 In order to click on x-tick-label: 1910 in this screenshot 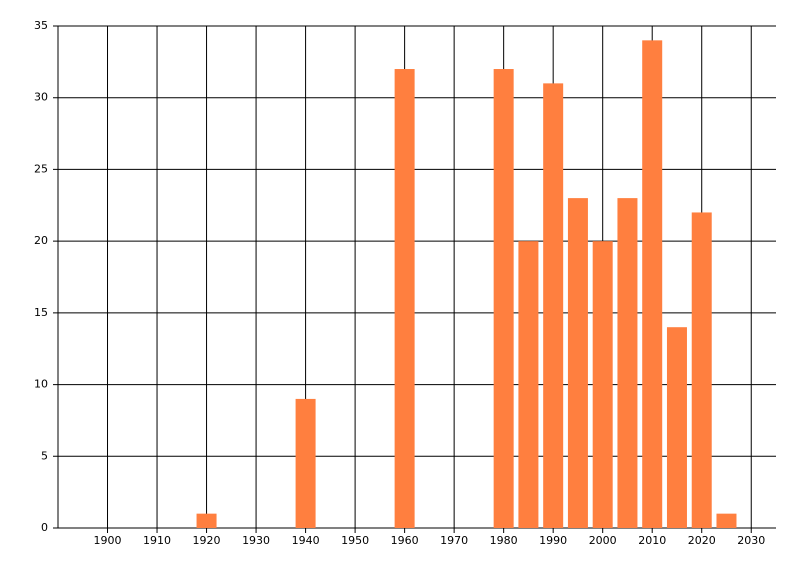, I will do `click(157, 540)`.